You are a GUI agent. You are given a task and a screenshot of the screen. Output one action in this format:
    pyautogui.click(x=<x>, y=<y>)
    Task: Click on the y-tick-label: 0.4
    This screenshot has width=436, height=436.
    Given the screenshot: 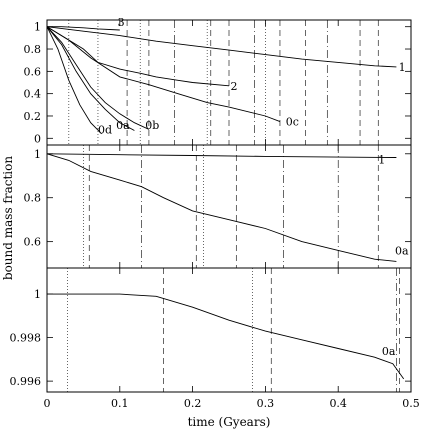 What is the action you would take?
    pyautogui.click(x=33, y=94)
    